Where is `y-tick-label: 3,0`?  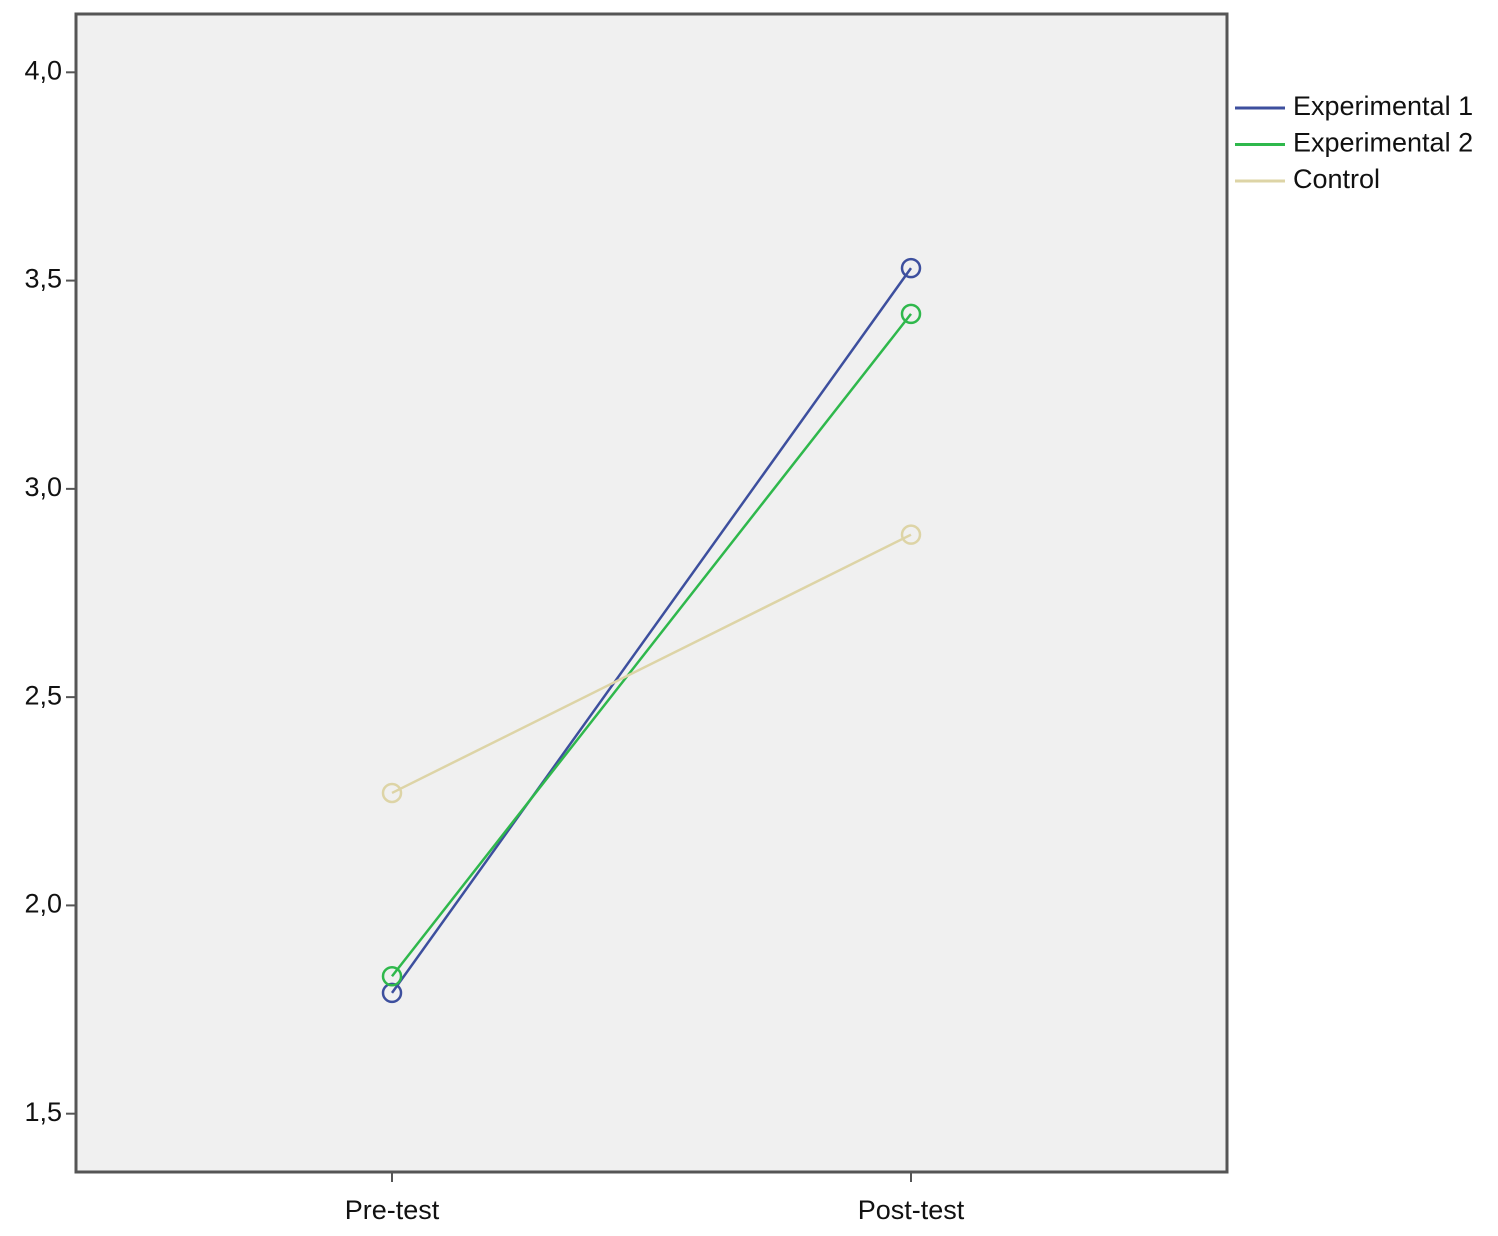 y-tick-label: 3,0 is located at coordinates (43, 487).